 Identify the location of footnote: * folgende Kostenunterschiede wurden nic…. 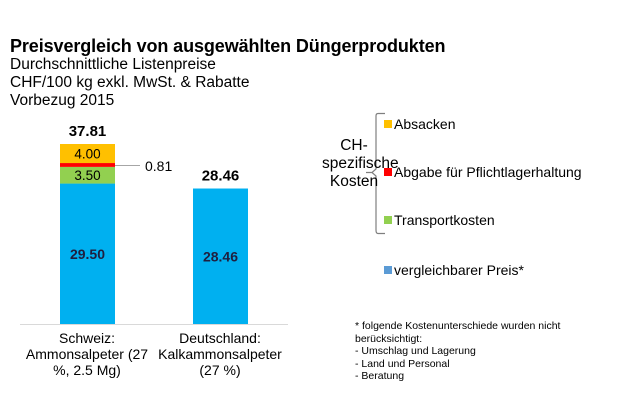
(457, 351).